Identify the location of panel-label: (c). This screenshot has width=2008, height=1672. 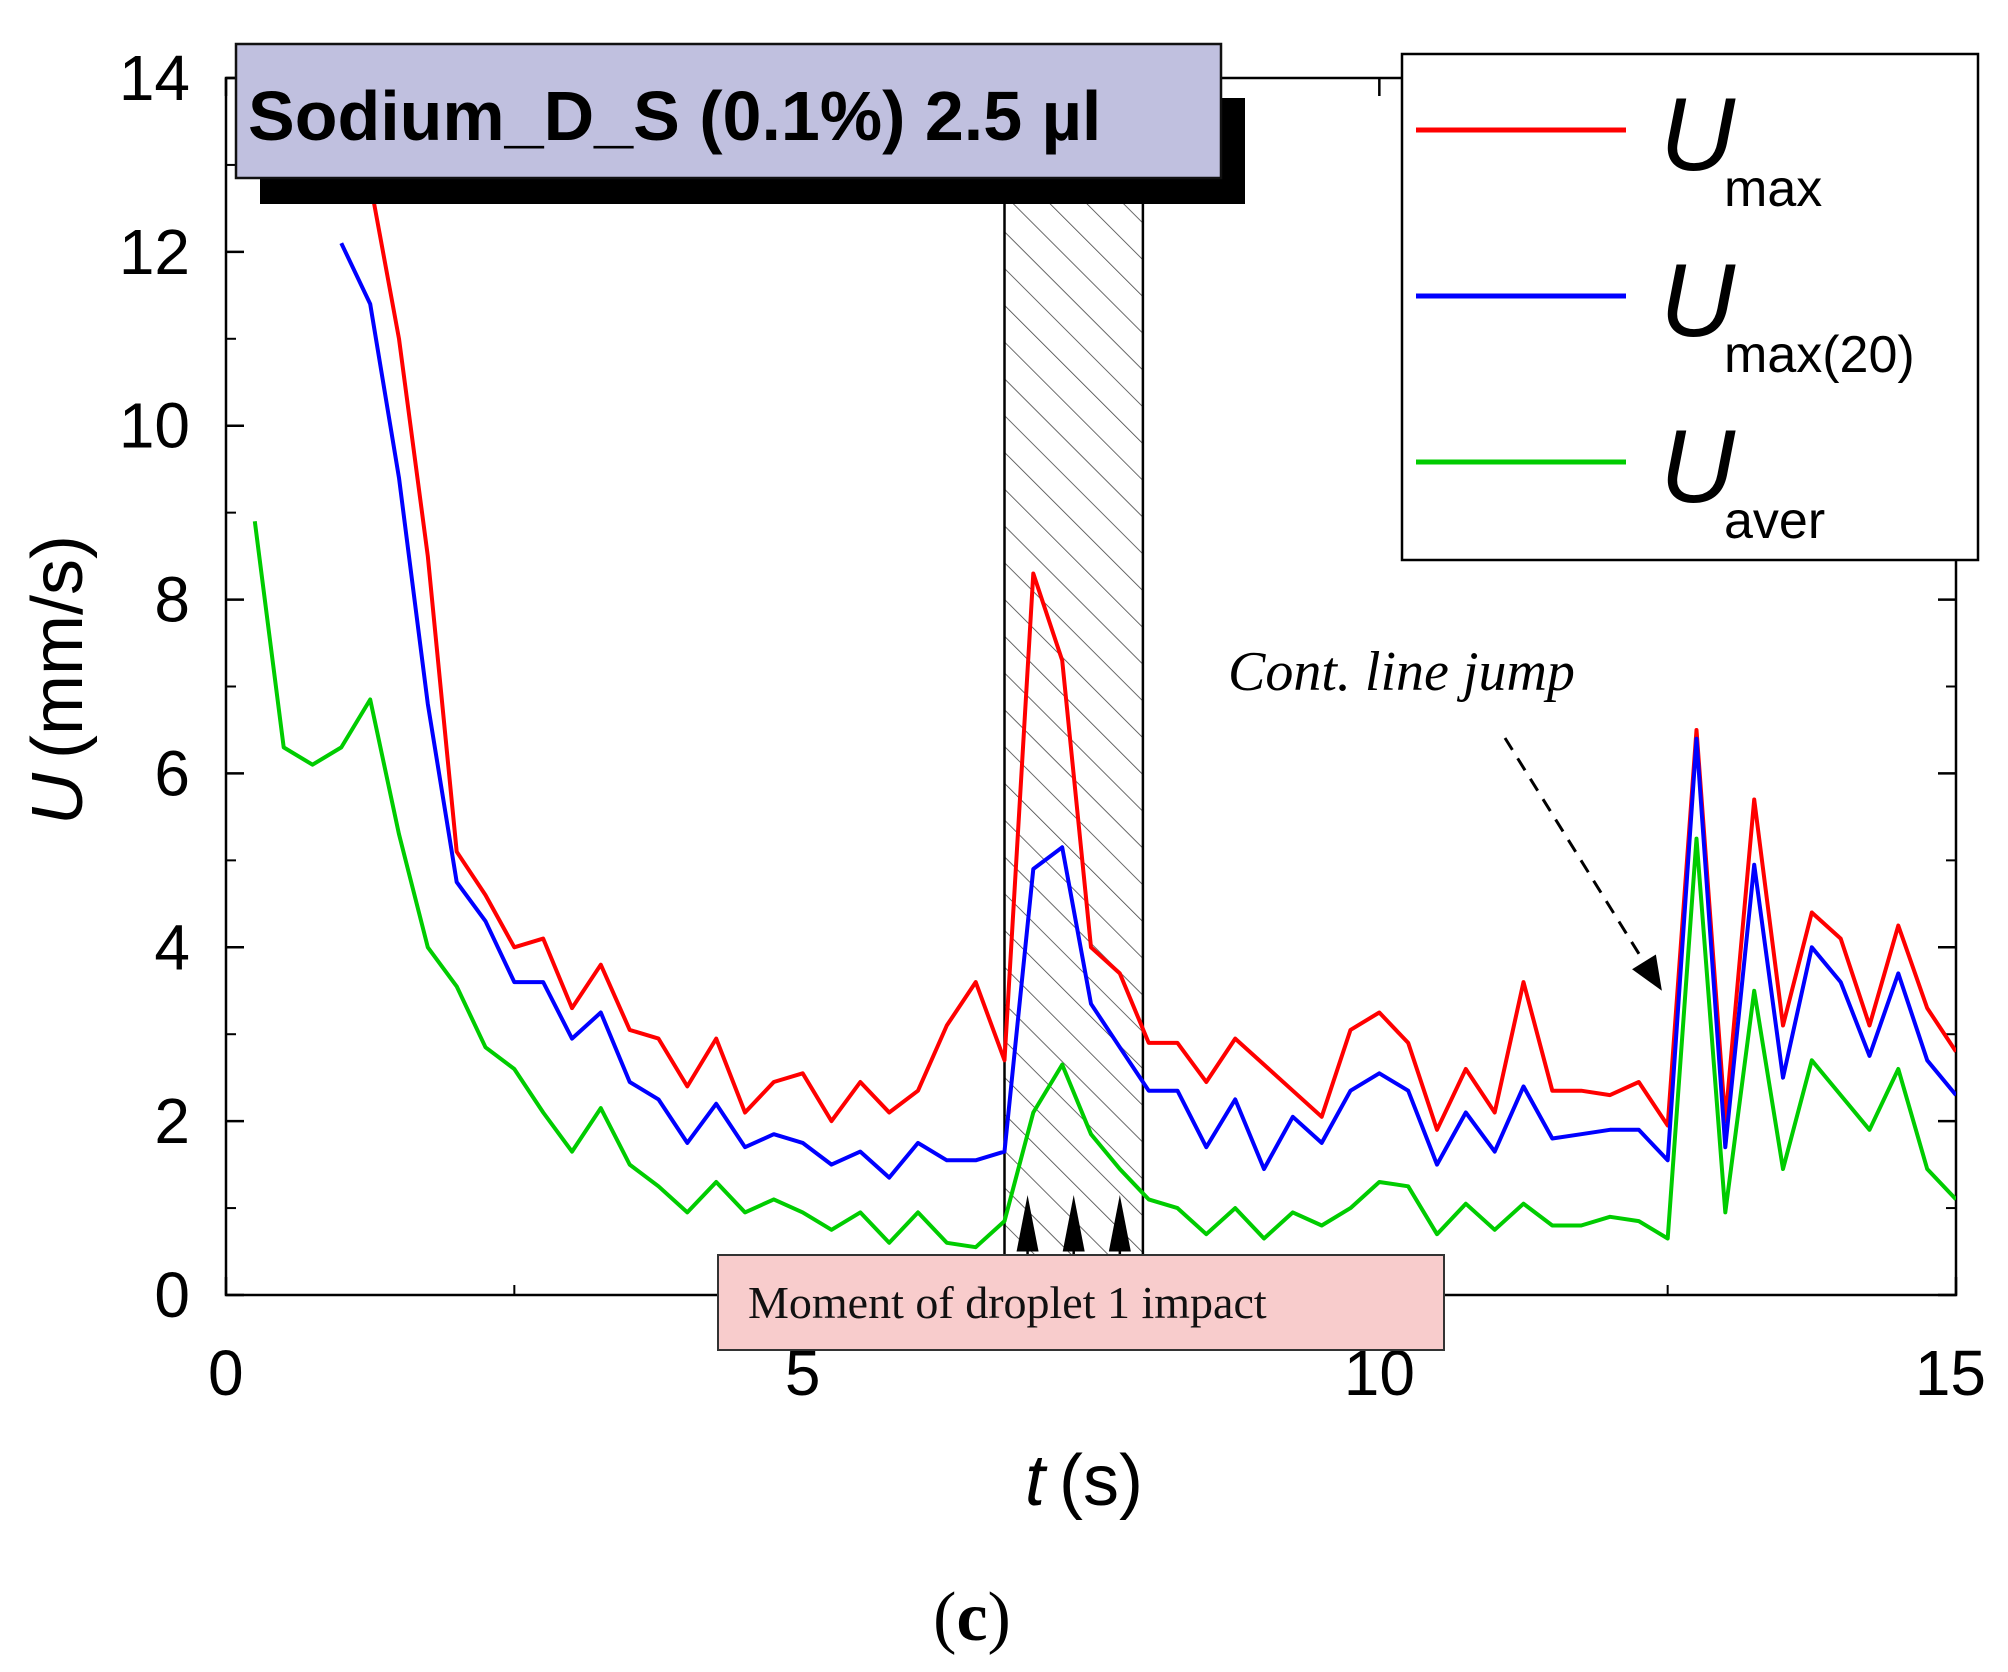
(972, 1617).